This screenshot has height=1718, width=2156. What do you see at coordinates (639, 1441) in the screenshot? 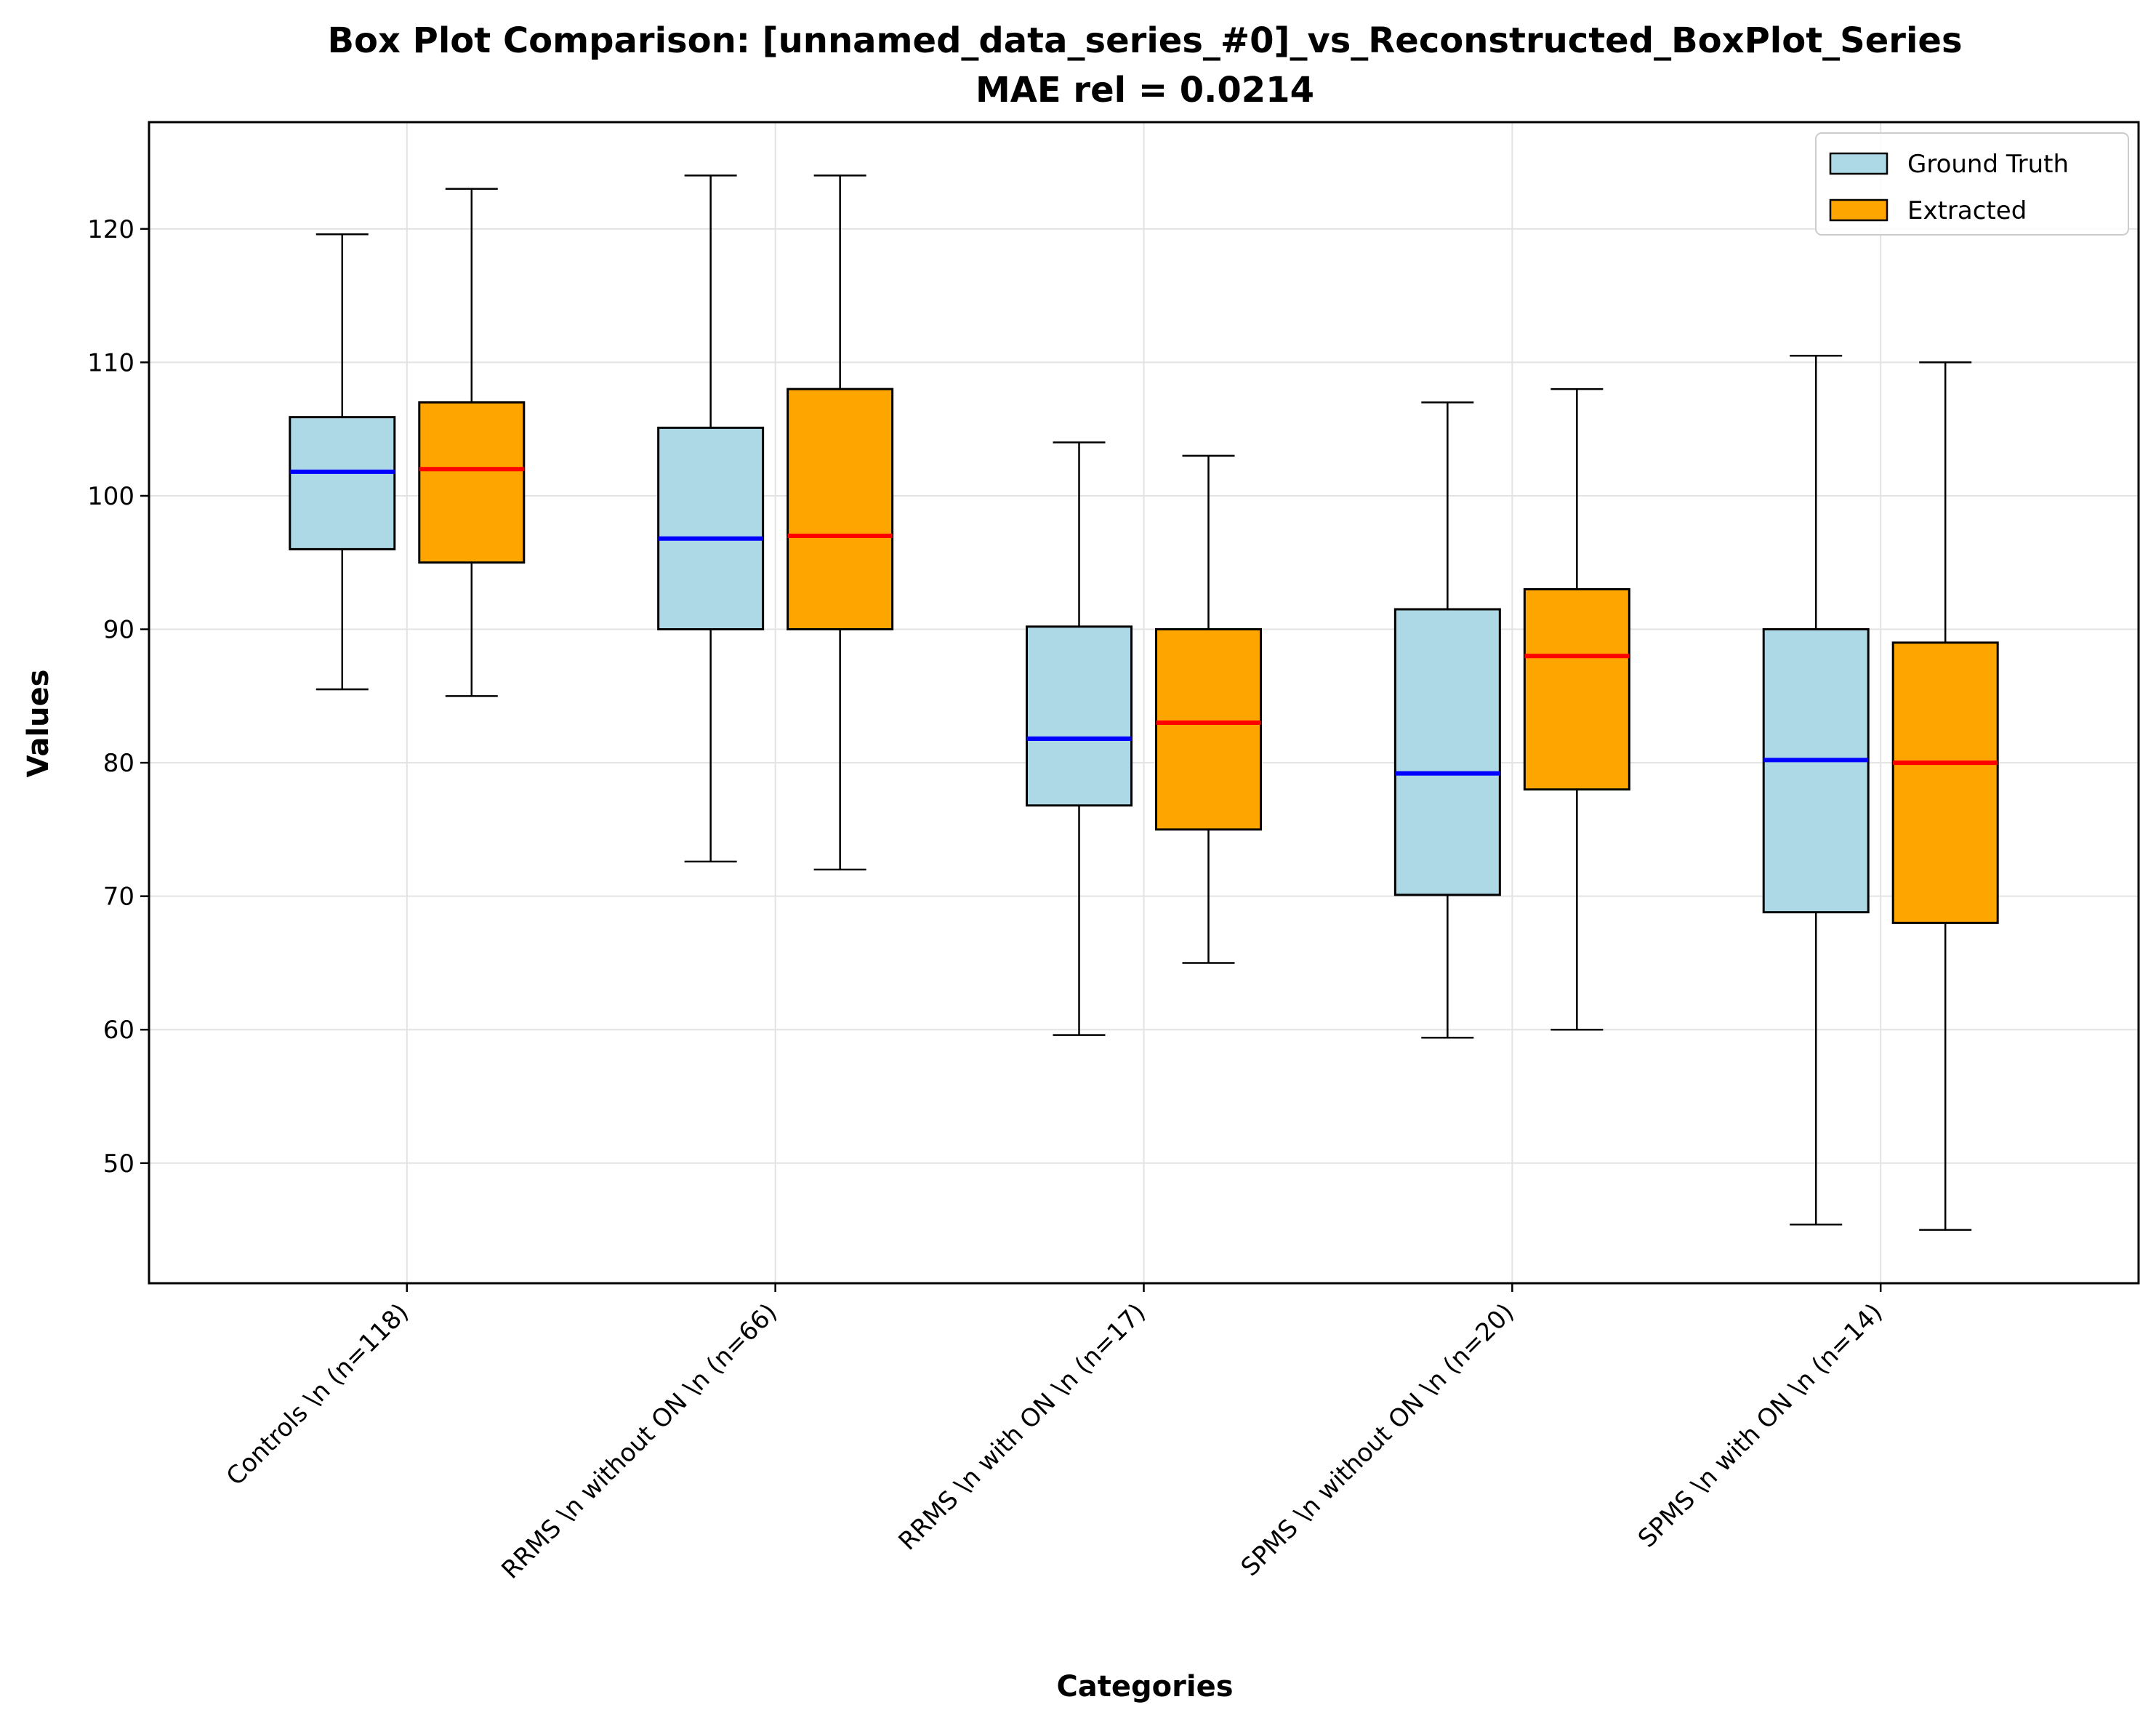
I see `x-tick-label: RRMS \n without ON \n (n=66)` at bounding box center [639, 1441].